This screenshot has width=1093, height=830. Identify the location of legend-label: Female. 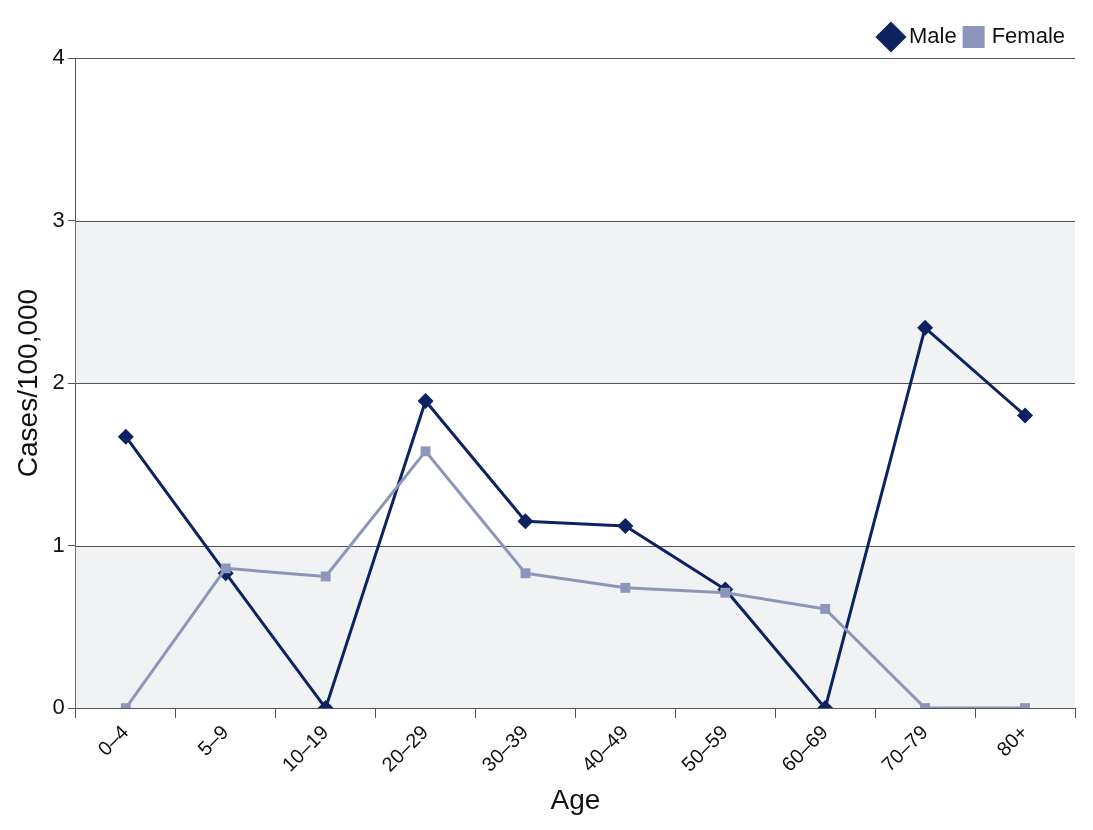
(1028, 36).